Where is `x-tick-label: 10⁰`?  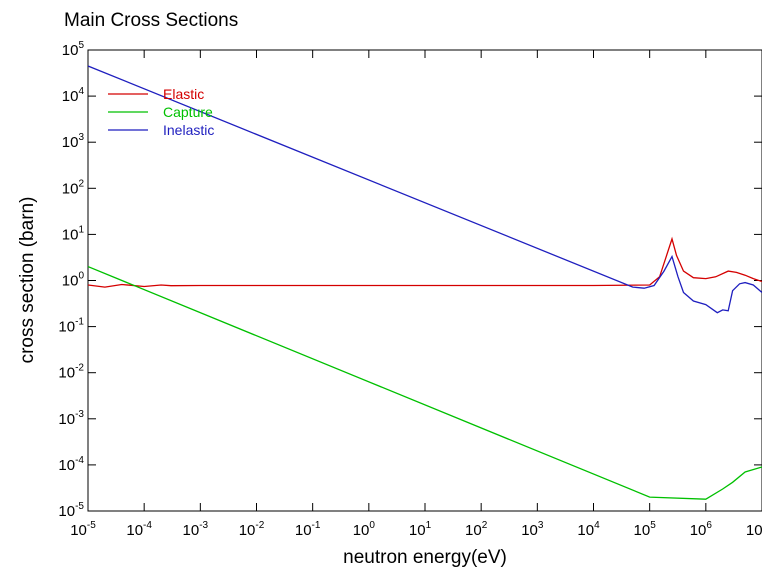 x-tick-label: 10⁰ is located at coordinates (364, 529).